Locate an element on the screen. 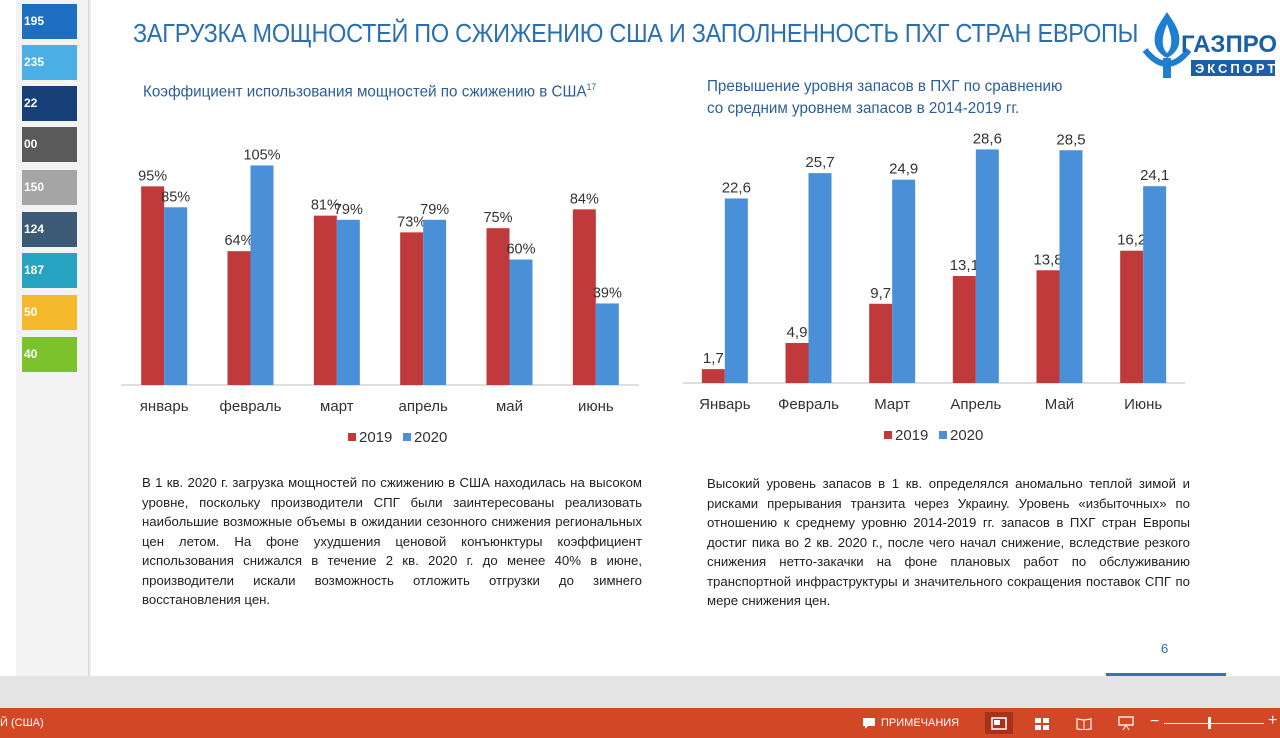 The image size is (1280, 738). data-label: 73% is located at coordinates (411, 222).